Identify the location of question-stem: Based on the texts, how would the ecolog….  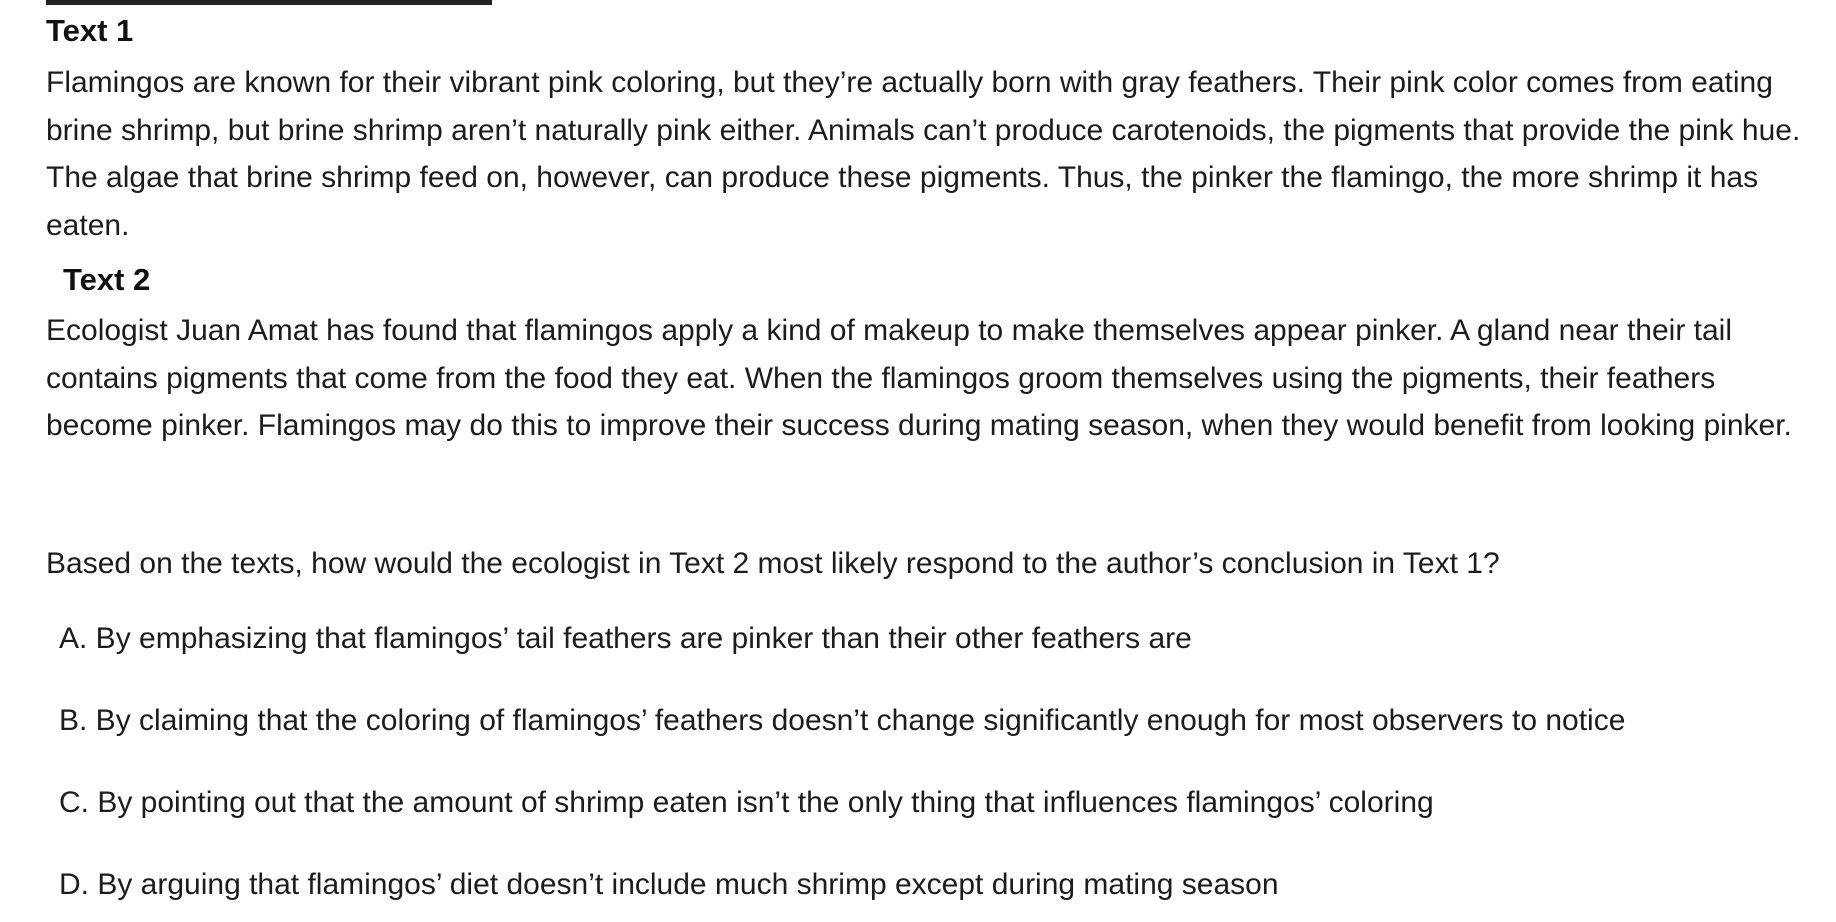
(773, 563).